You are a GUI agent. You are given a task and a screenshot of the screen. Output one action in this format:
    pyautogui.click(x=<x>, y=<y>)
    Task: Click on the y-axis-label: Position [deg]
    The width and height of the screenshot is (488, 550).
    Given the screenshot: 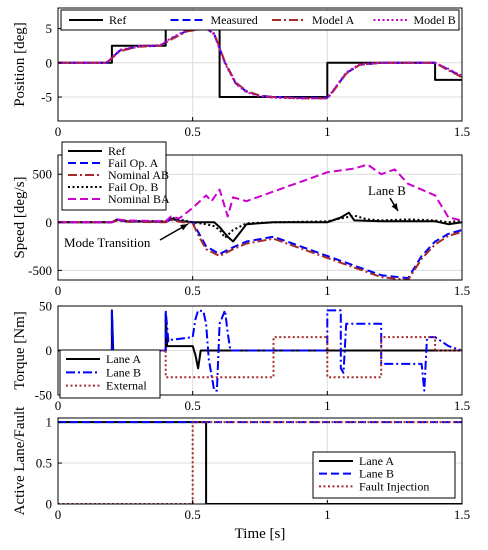 What is the action you would take?
    pyautogui.click(x=20, y=64)
    